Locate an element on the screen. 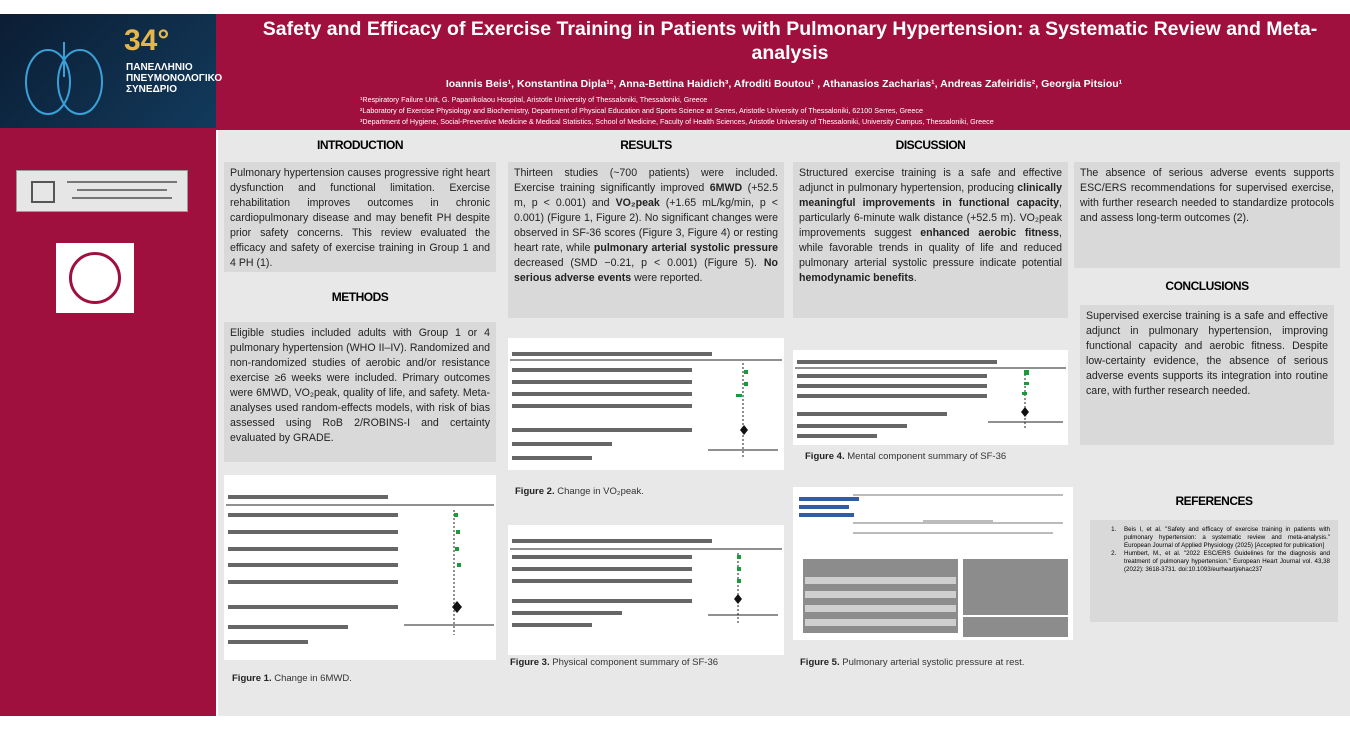  section-heading: METHODS is located at coordinates (360, 297).